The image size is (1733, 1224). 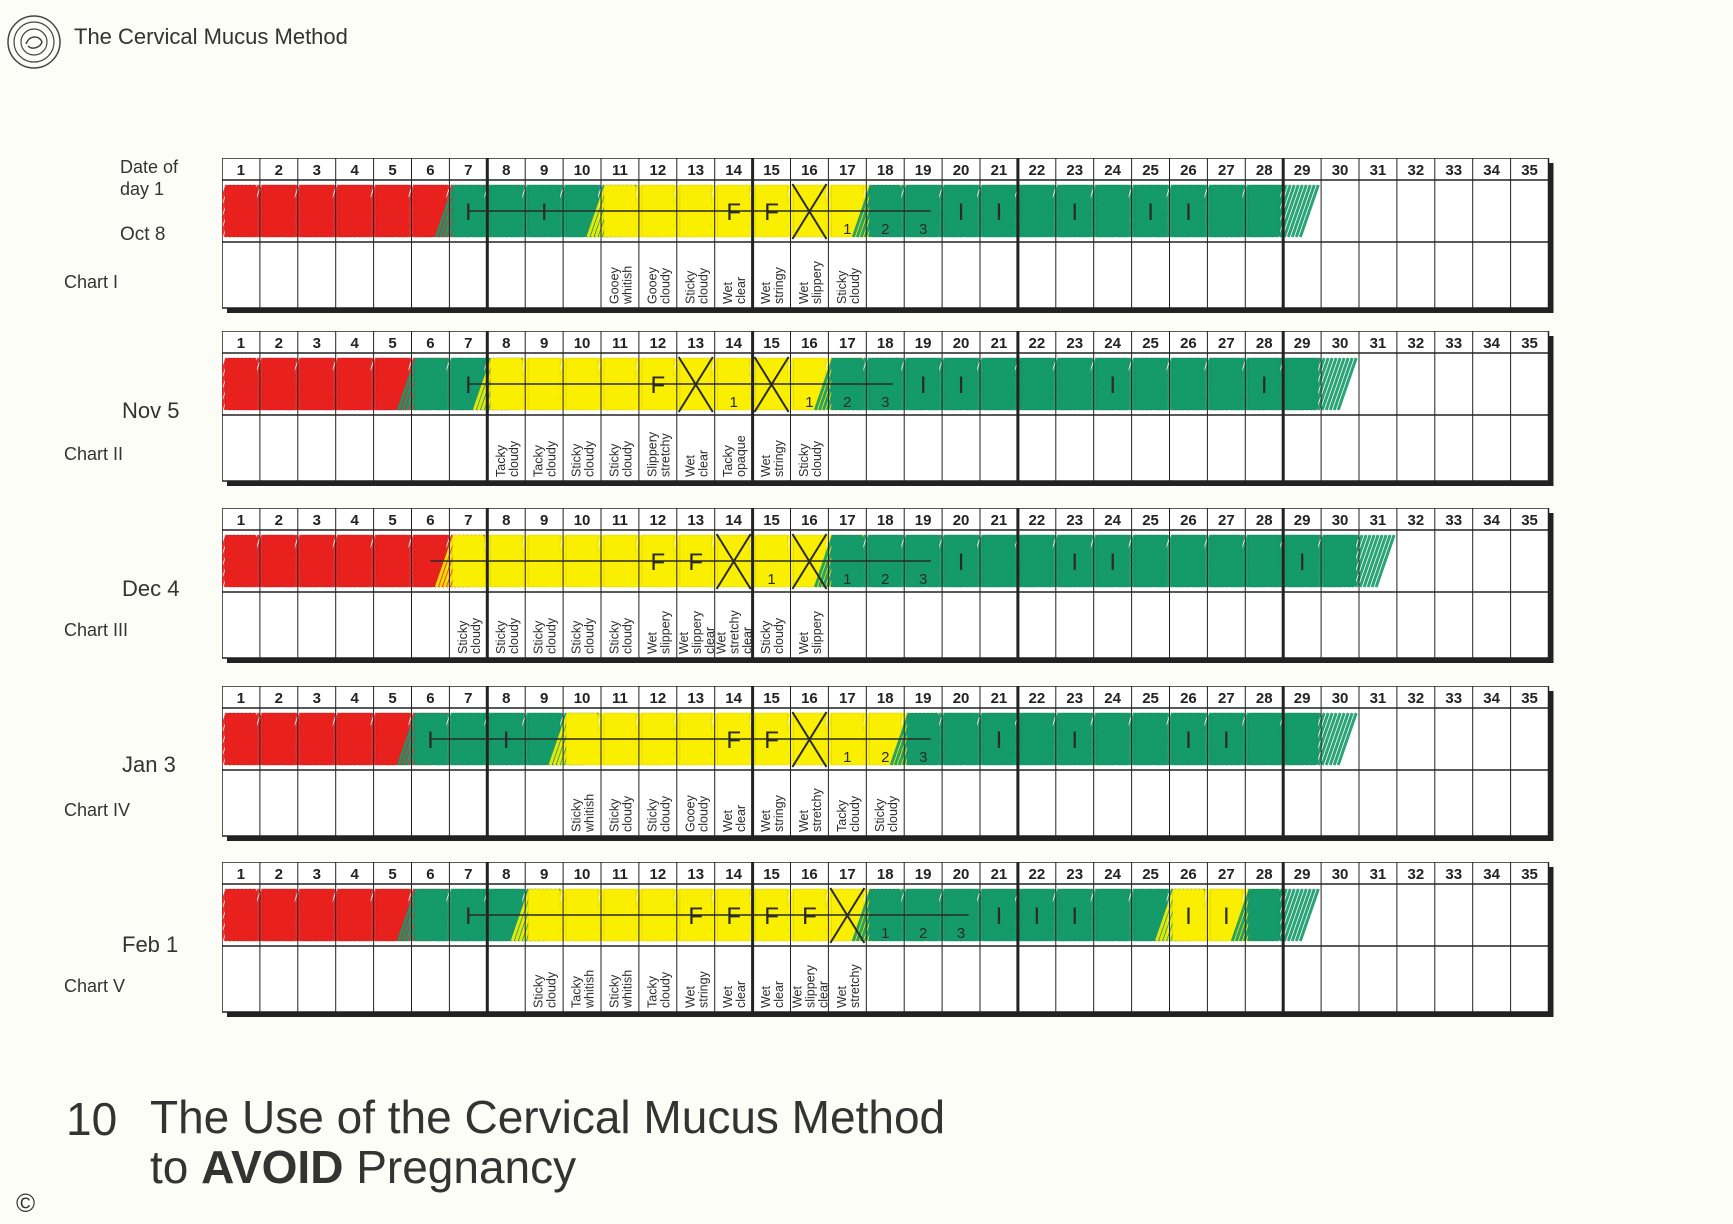 I want to click on mucus-note: opaque, so click(x=741, y=456).